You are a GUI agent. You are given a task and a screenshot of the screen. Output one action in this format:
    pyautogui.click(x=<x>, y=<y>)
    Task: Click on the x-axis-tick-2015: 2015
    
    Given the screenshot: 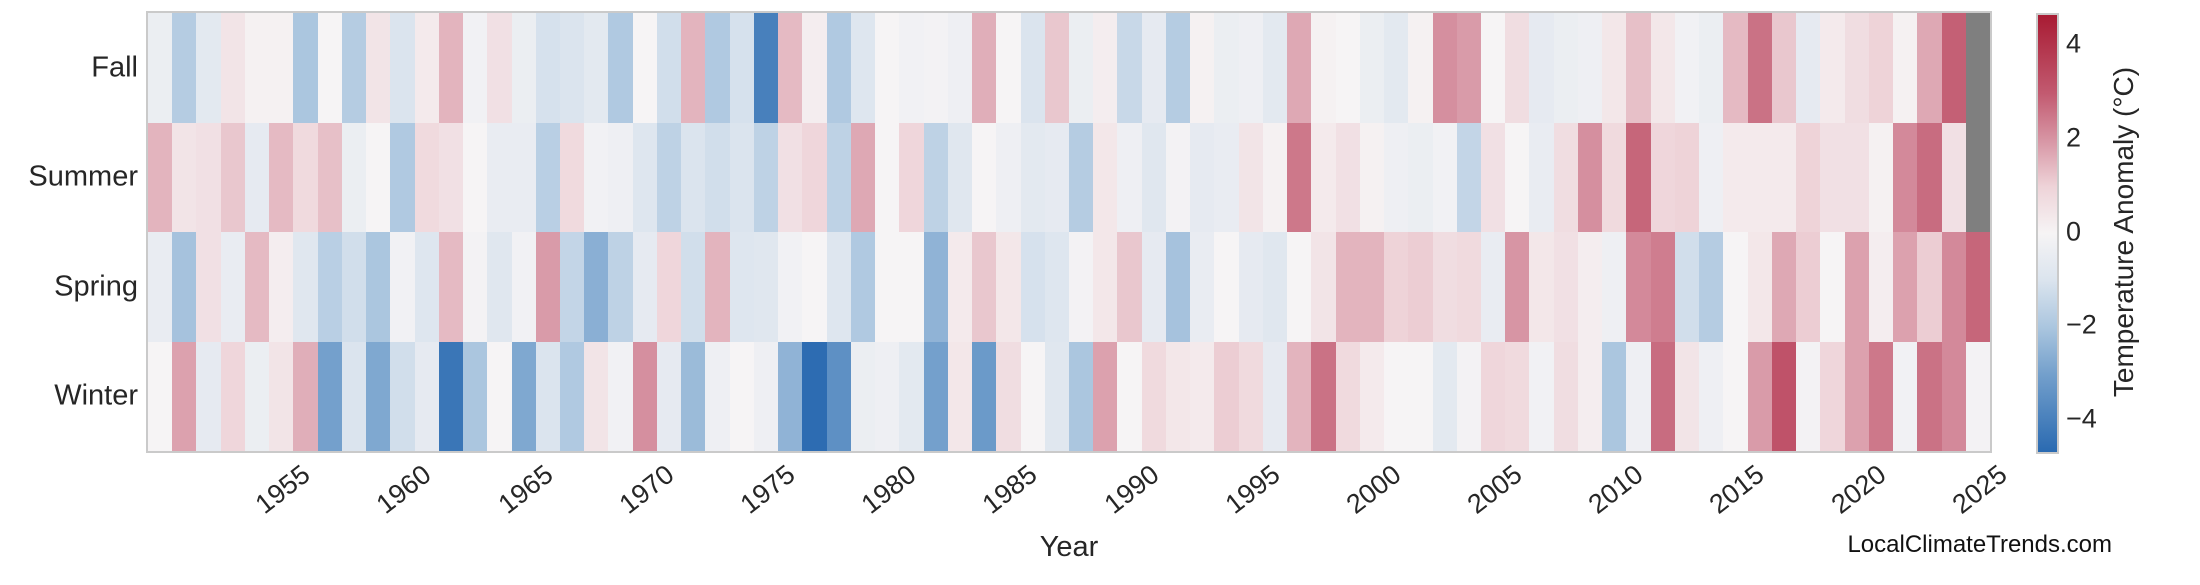 What is the action you would take?
    pyautogui.click(x=1737, y=489)
    